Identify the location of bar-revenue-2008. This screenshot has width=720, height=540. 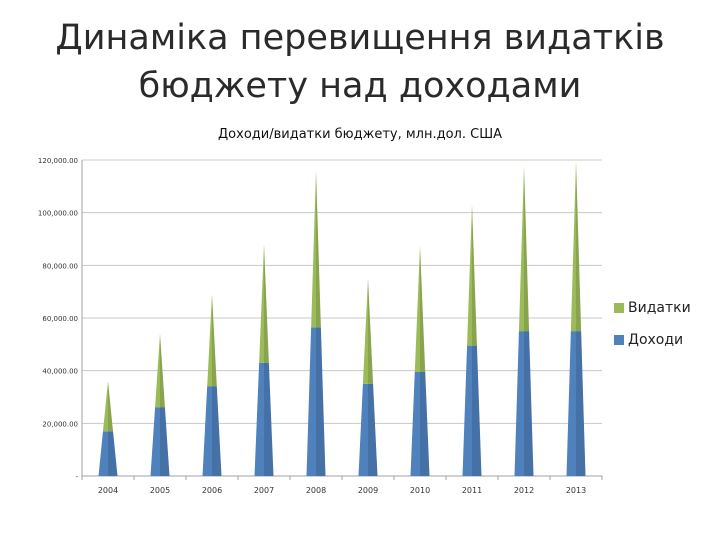
(316, 401).